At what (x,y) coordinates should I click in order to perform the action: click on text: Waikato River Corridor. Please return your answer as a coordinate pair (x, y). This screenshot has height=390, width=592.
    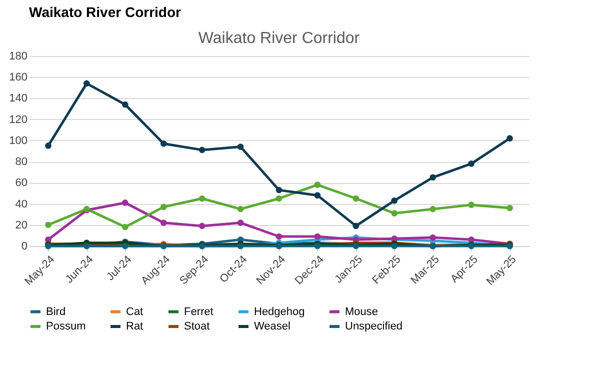
    Looking at the image, I should click on (105, 12).